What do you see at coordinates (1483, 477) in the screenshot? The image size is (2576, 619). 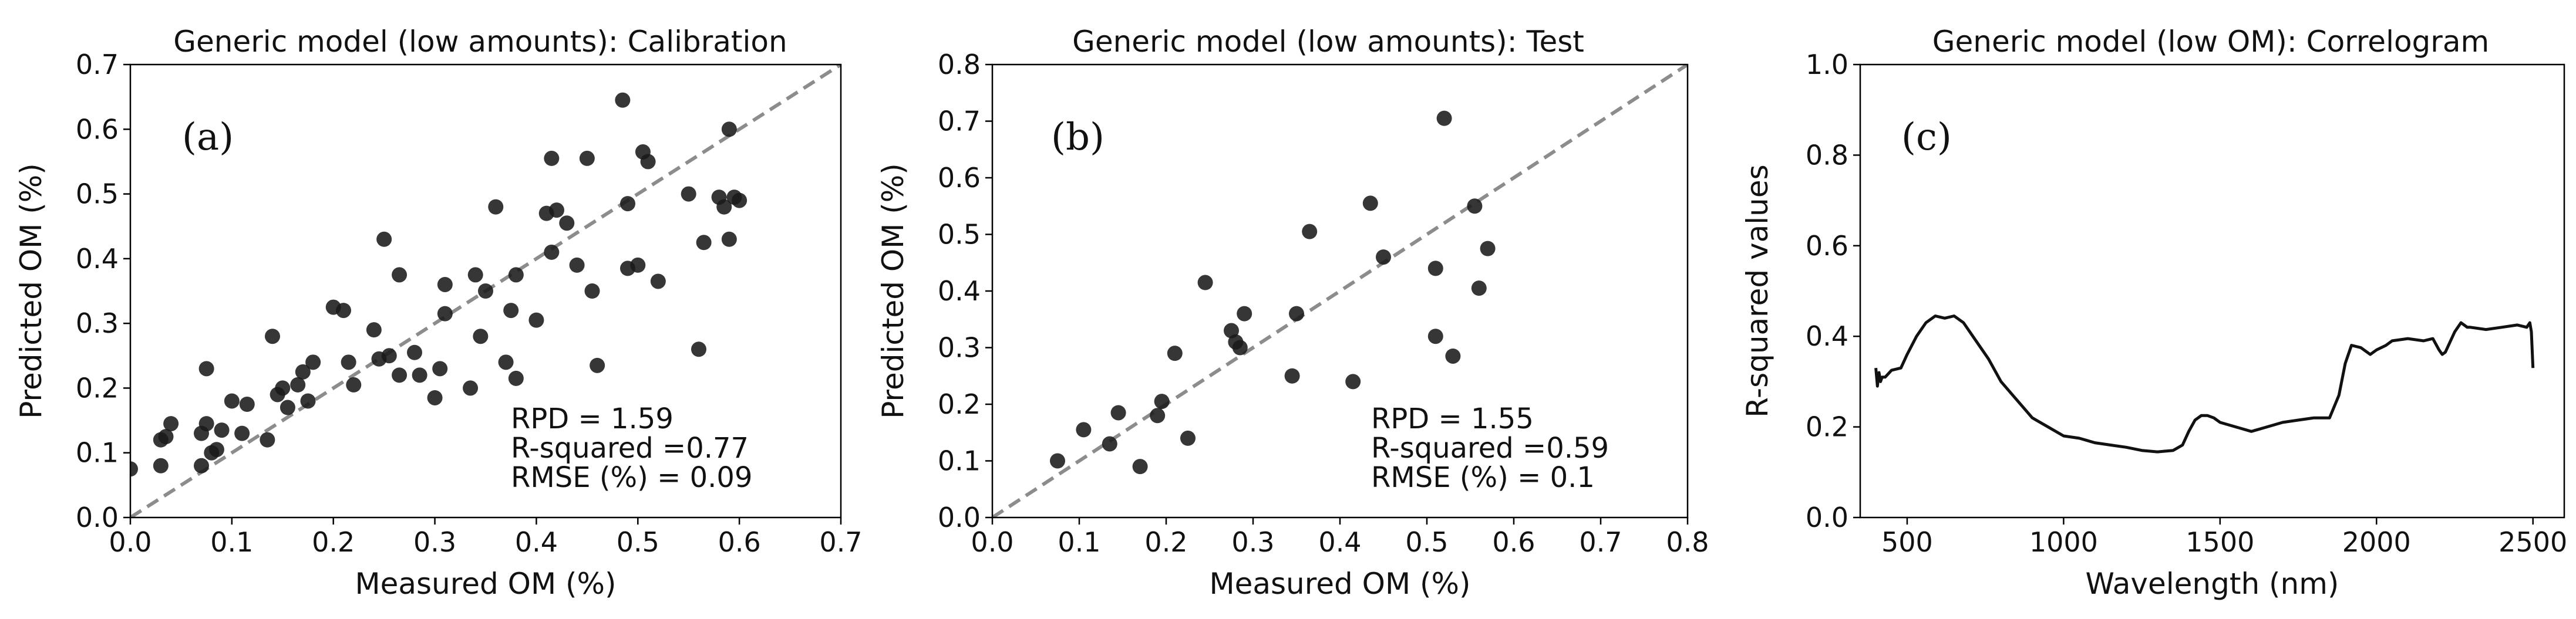 I see `stats-annotation: RMSE (%) = 0.1` at bounding box center [1483, 477].